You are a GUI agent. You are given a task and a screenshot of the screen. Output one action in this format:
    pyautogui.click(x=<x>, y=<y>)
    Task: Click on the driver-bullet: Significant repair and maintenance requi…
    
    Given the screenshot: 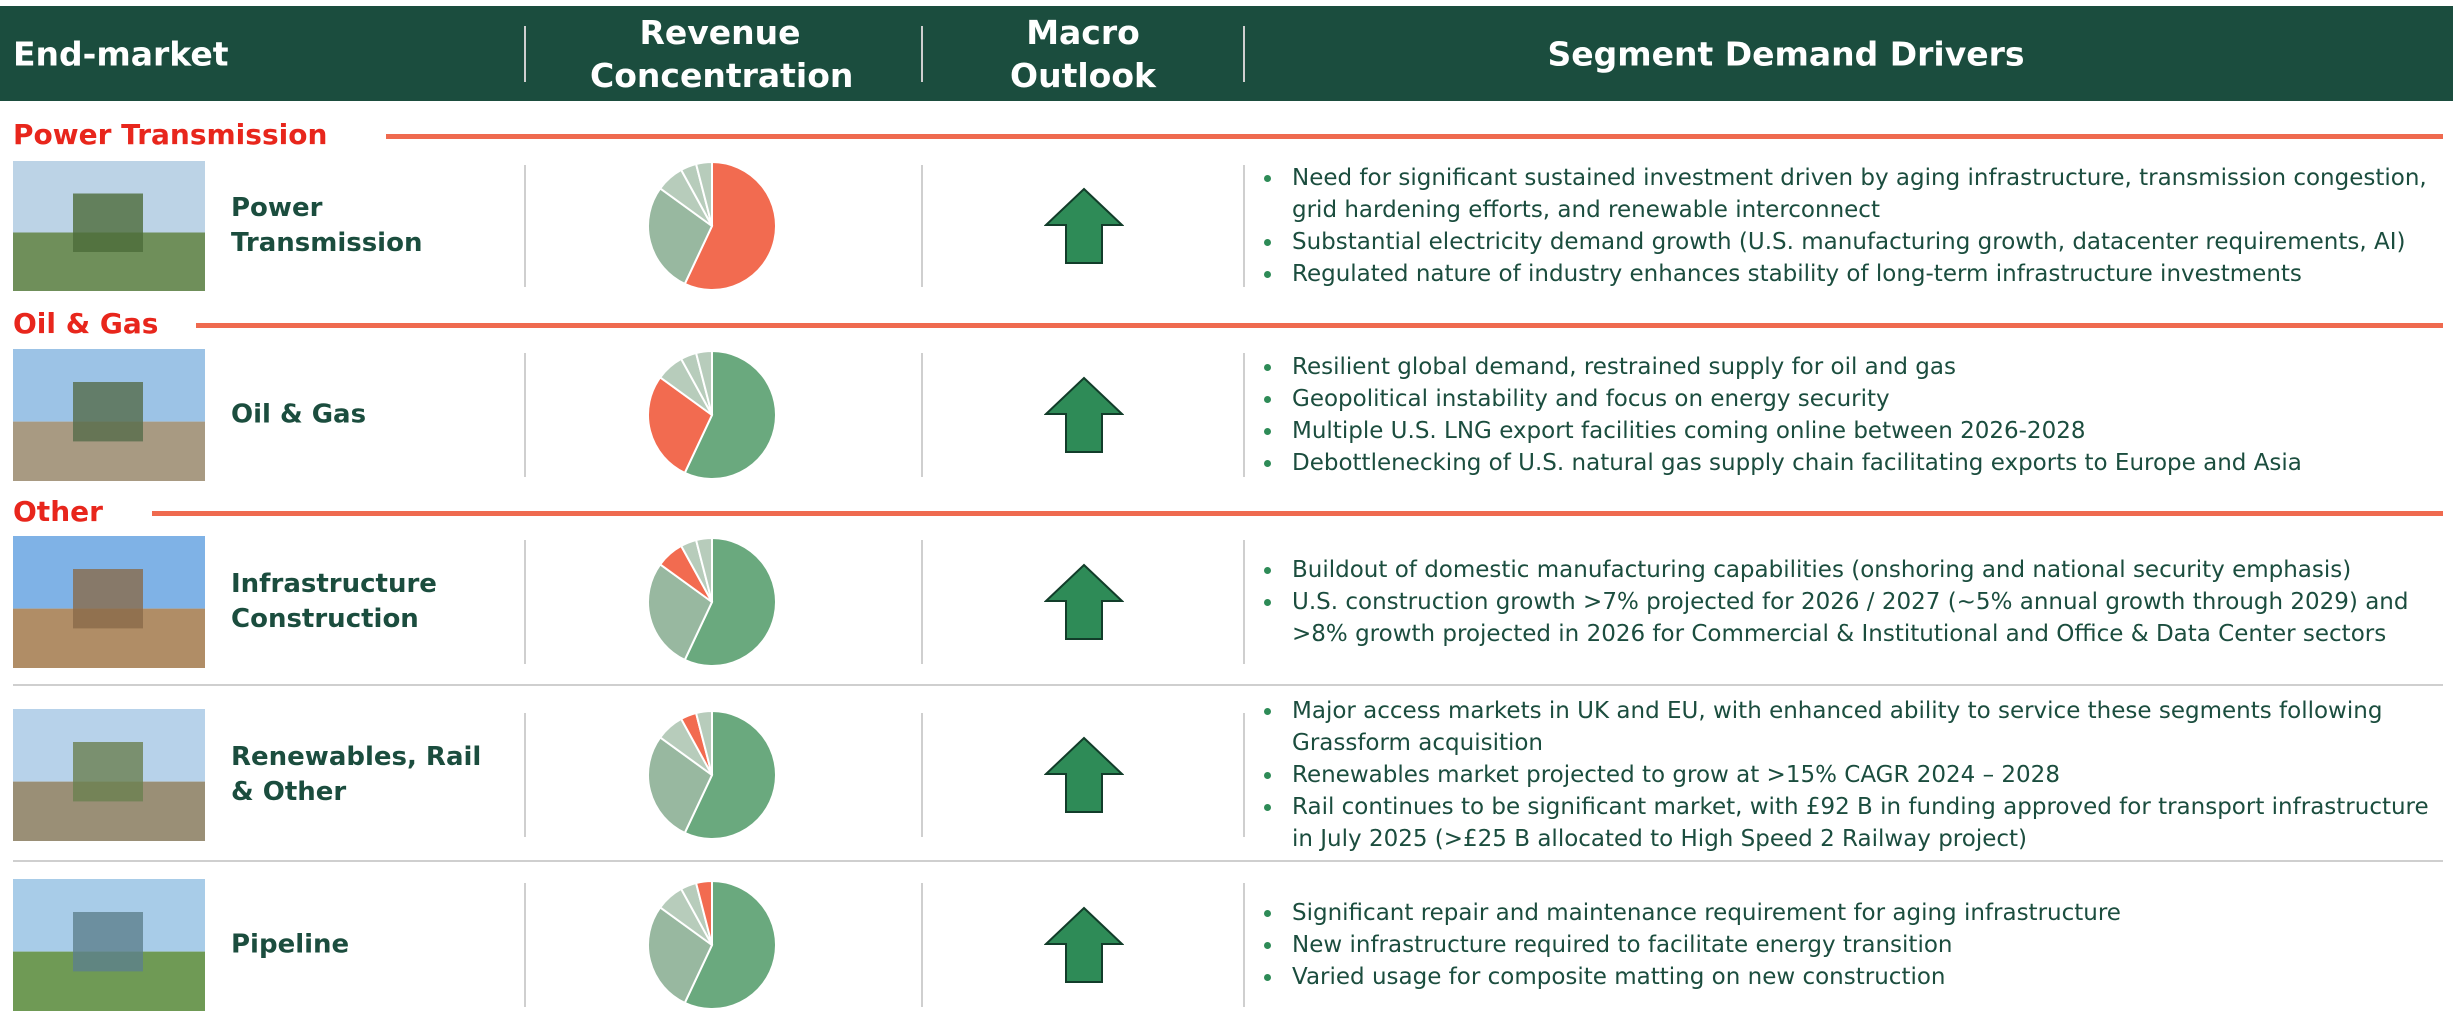 What is the action you would take?
    pyautogui.click(x=1852, y=913)
    